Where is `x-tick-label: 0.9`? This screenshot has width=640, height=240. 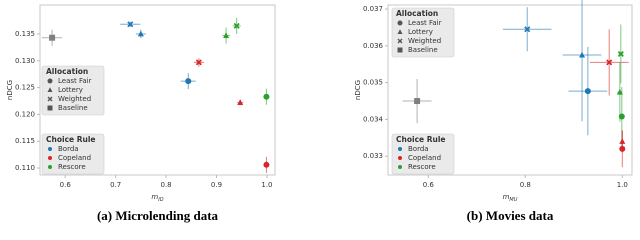
x-tick-label: 0.9 is located at coordinates (216, 185).